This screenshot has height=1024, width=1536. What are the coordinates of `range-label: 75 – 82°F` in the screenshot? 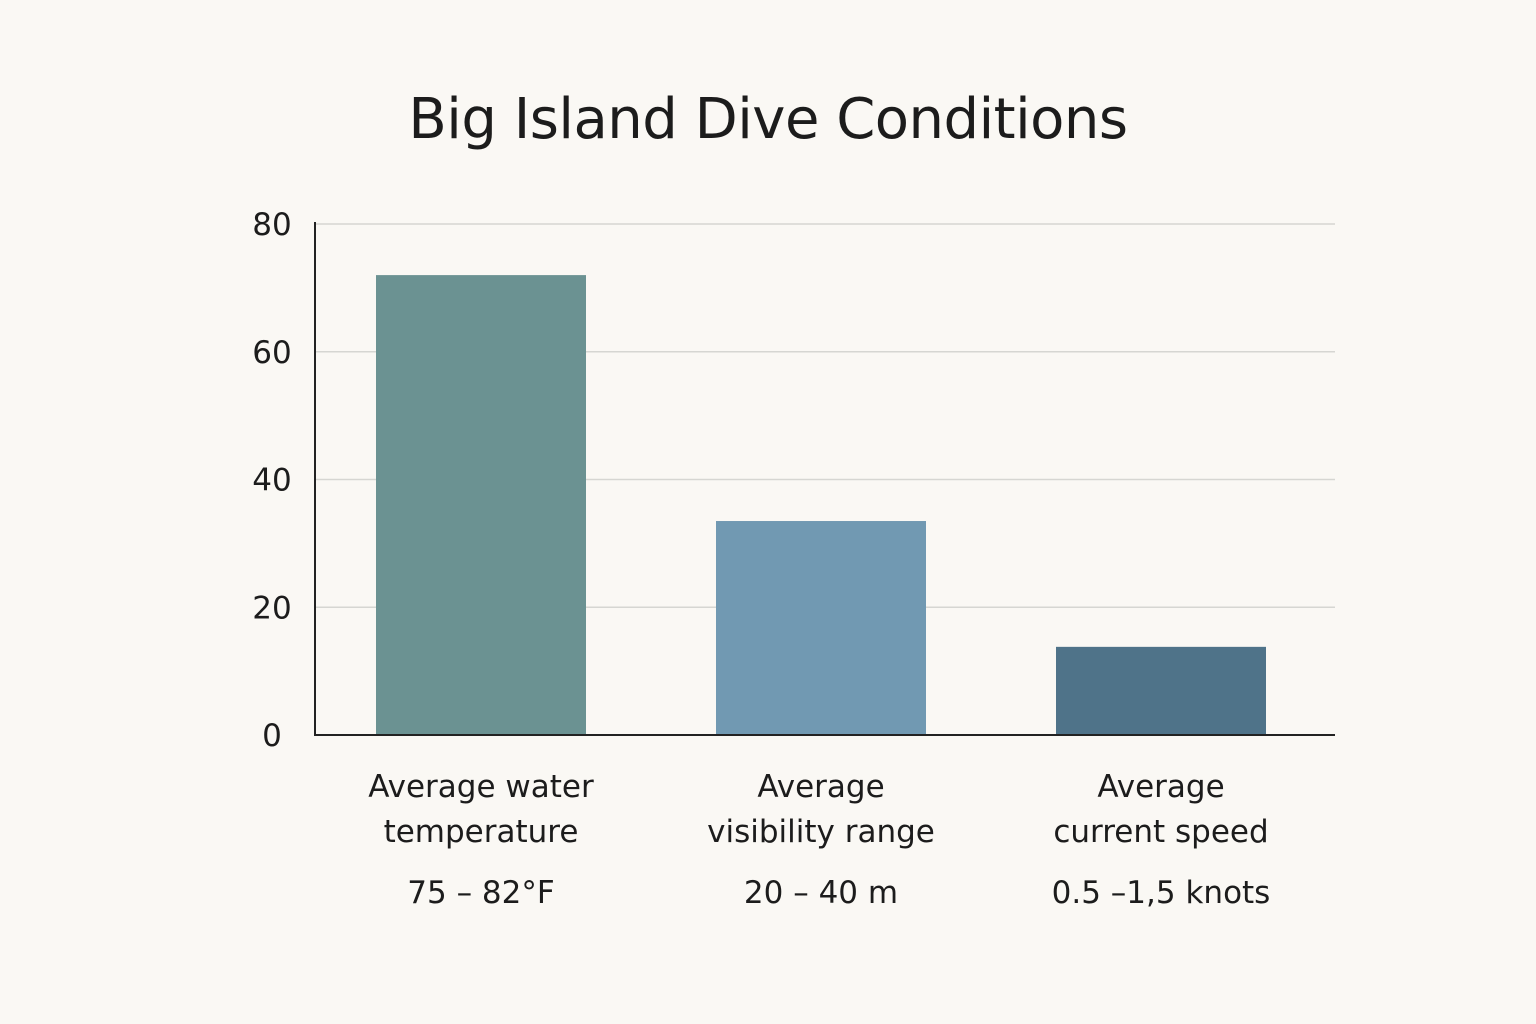 It's located at (480, 893).